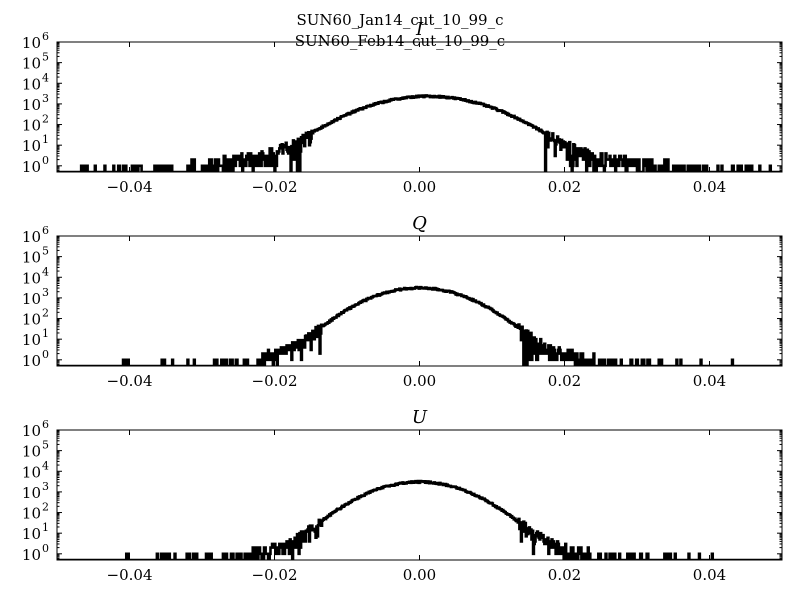 This screenshot has width=800, height=600. I want to click on suptitle-line-1: SUN60_Jan14_cut_10_99_c, so click(400, 20).